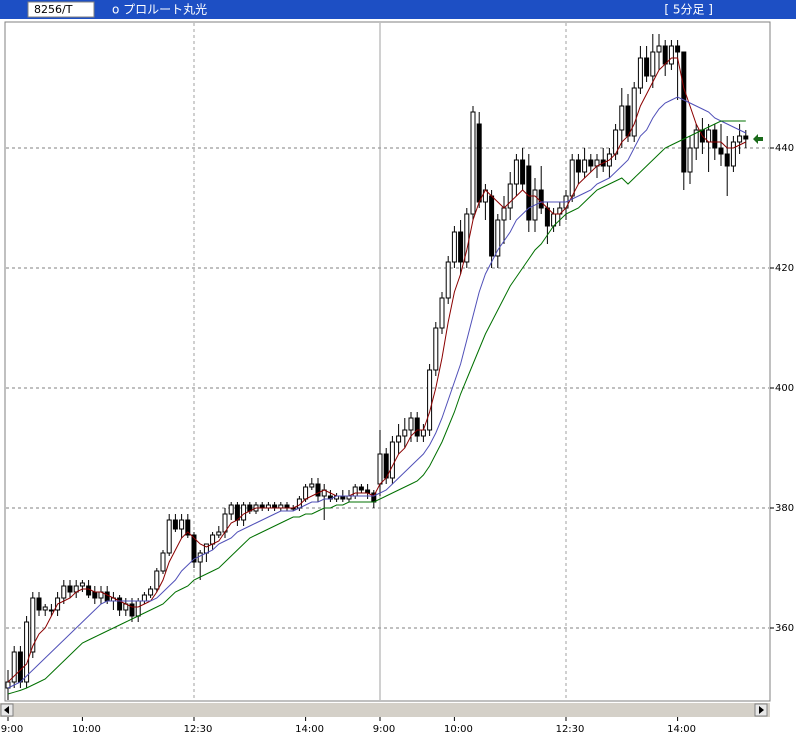 Image resolution: width=796 pixels, height=740 pixels. I want to click on scroll-left-arrow, so click(6, 710).